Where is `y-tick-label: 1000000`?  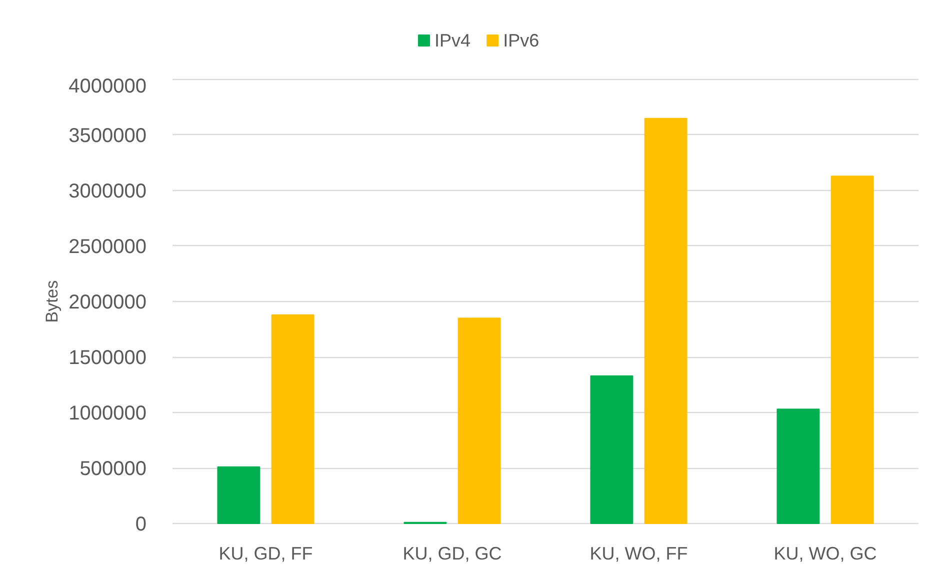
y-tick-label: 1000000 is located at coordinates (107, 413).